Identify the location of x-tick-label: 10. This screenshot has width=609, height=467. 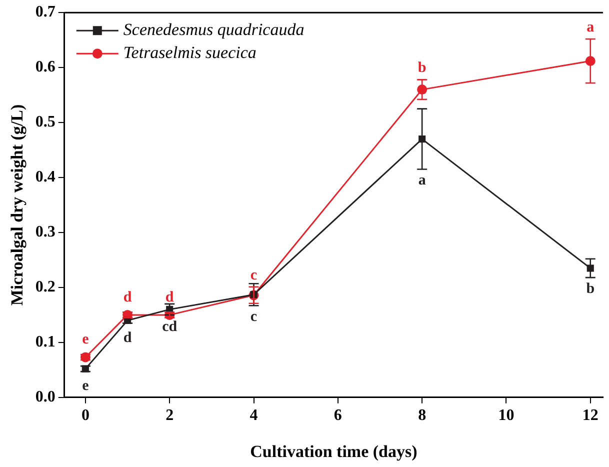
(506, 415).